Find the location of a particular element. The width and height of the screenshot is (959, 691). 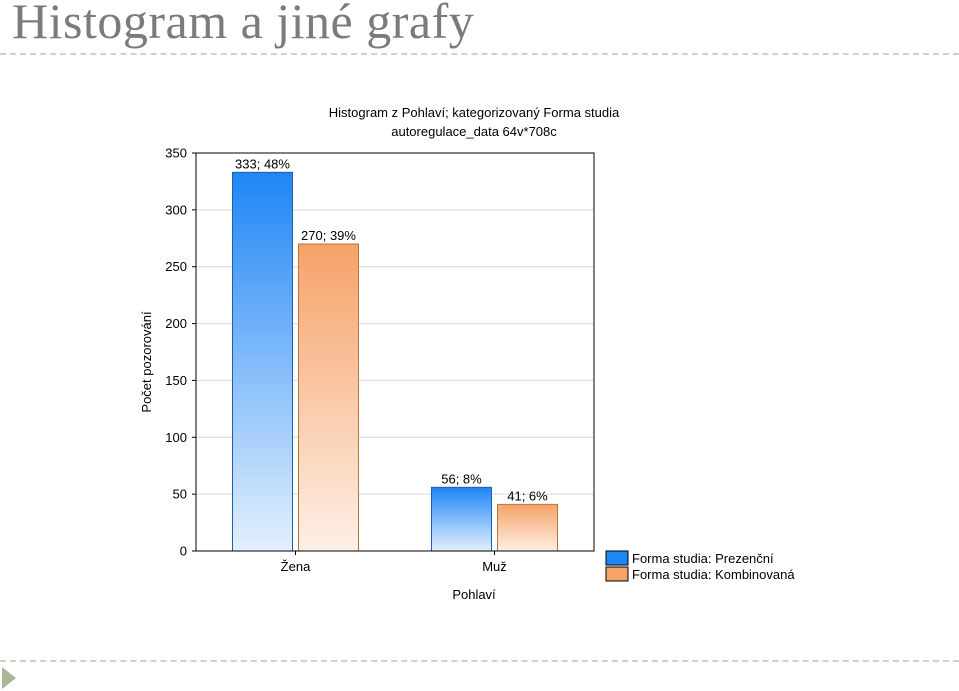

x-tick-label: Muž is located at coordinates (494, 566).